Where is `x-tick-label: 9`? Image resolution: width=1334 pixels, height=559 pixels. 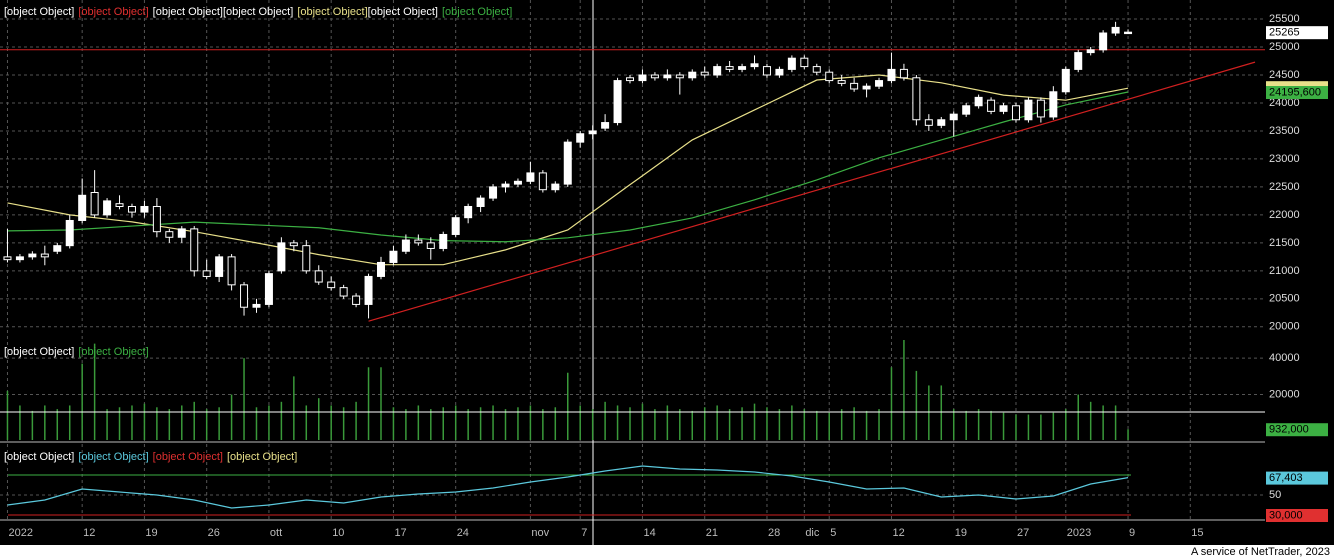 x-tick-label: 9 is located at coordinates (1132, 533).